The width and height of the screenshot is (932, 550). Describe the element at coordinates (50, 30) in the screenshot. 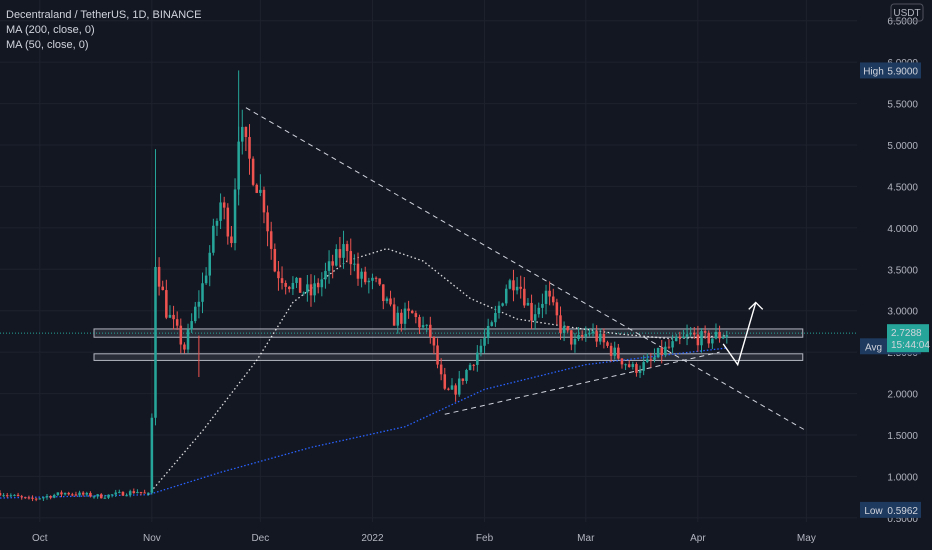

I see `ma200-legend: MA (200, close, 0)` at that location.